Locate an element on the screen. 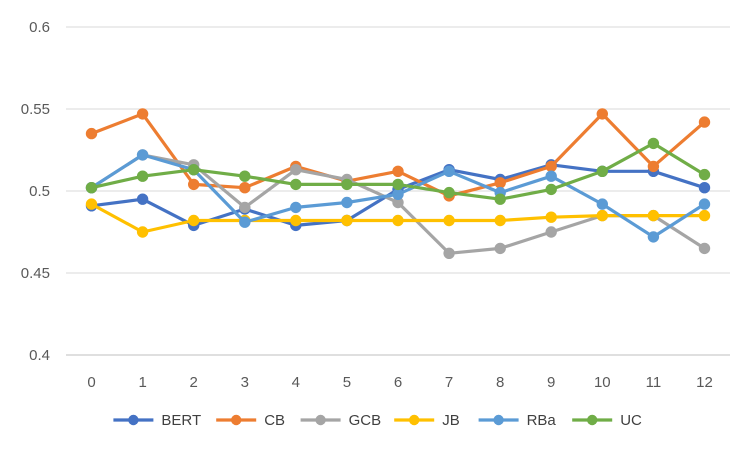 The width and height of the screenshot is (752, 452). legend-marker-bert is located at coordinates (133, 420).